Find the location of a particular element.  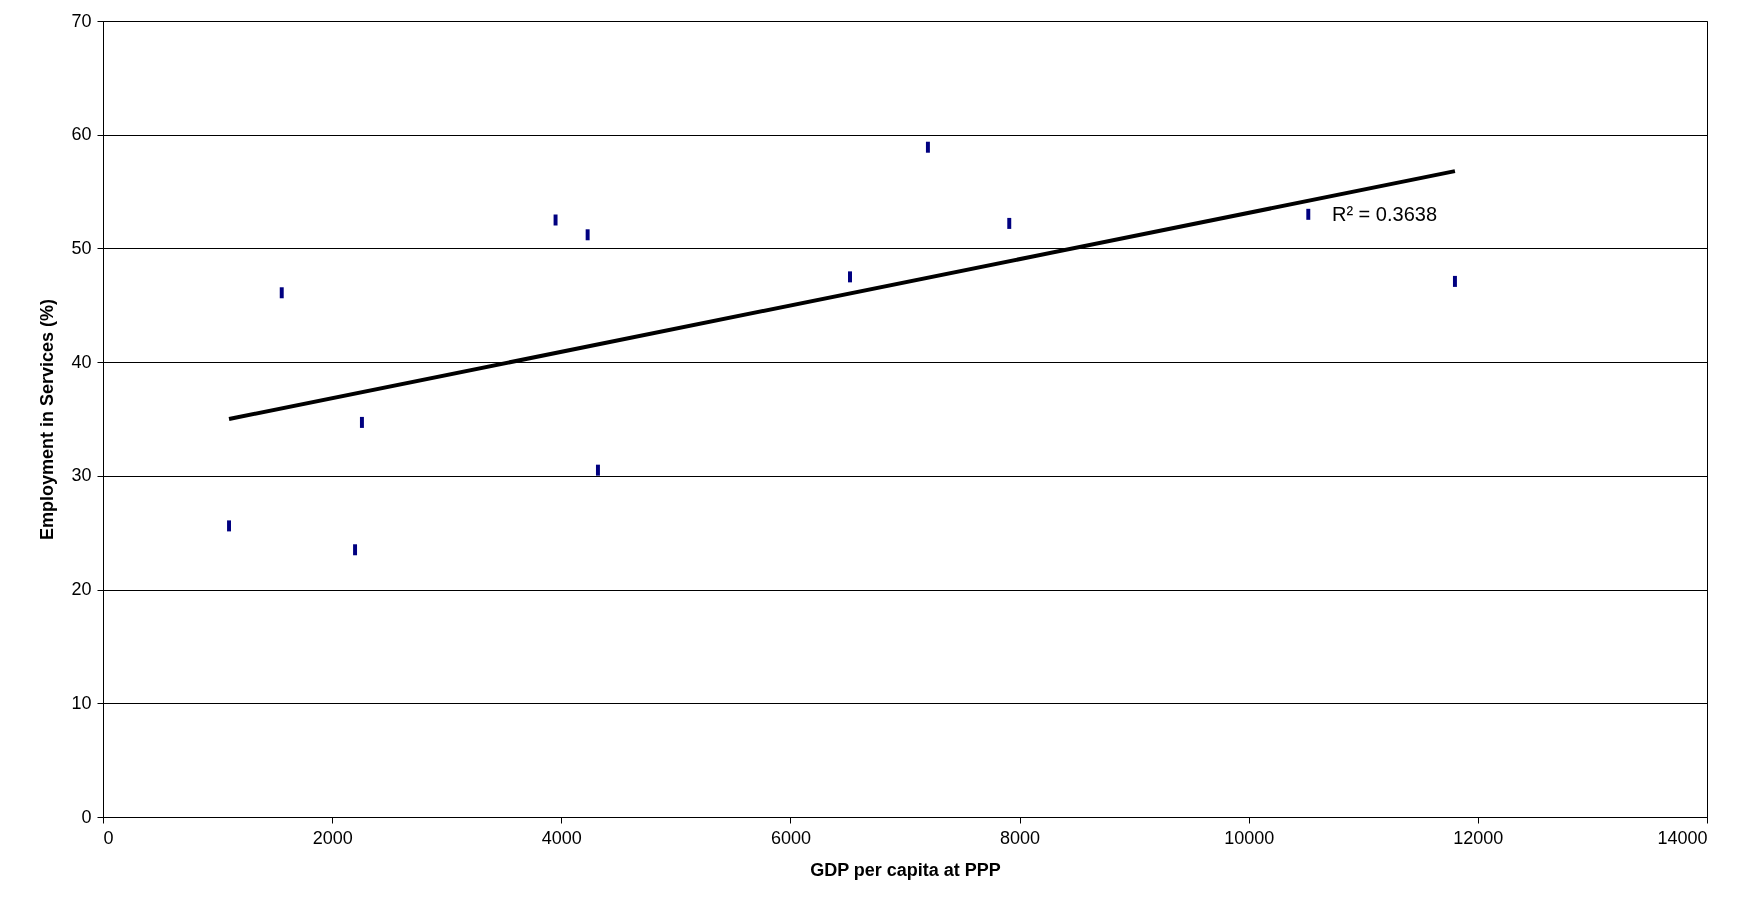

y-tick-label: 0 is located at coordinates (86, 816).